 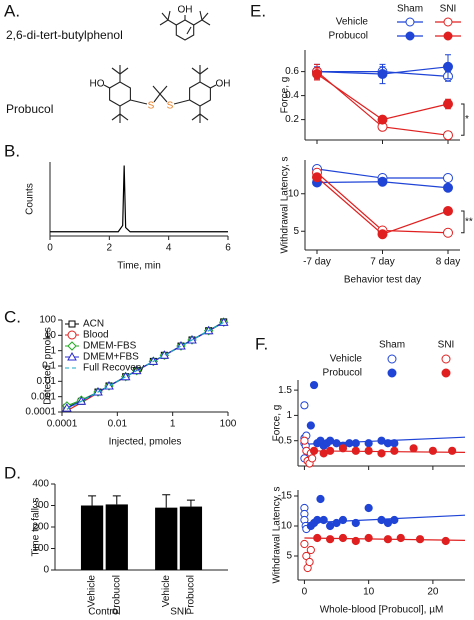 What do you see at coordinates (285, 204) in the screenshot?
I see `y-axis-label: Withdrawal Latency, s` at bounding box center [285, 204].